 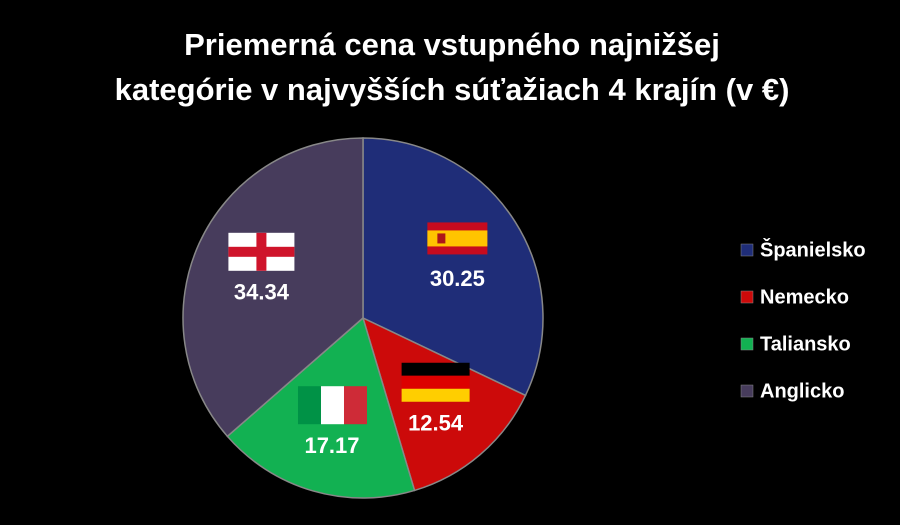 What do you see at coordinates (802, 391) in the screenshot?
I see `legend-label: Anglicko` at bounding box center [802, 391].